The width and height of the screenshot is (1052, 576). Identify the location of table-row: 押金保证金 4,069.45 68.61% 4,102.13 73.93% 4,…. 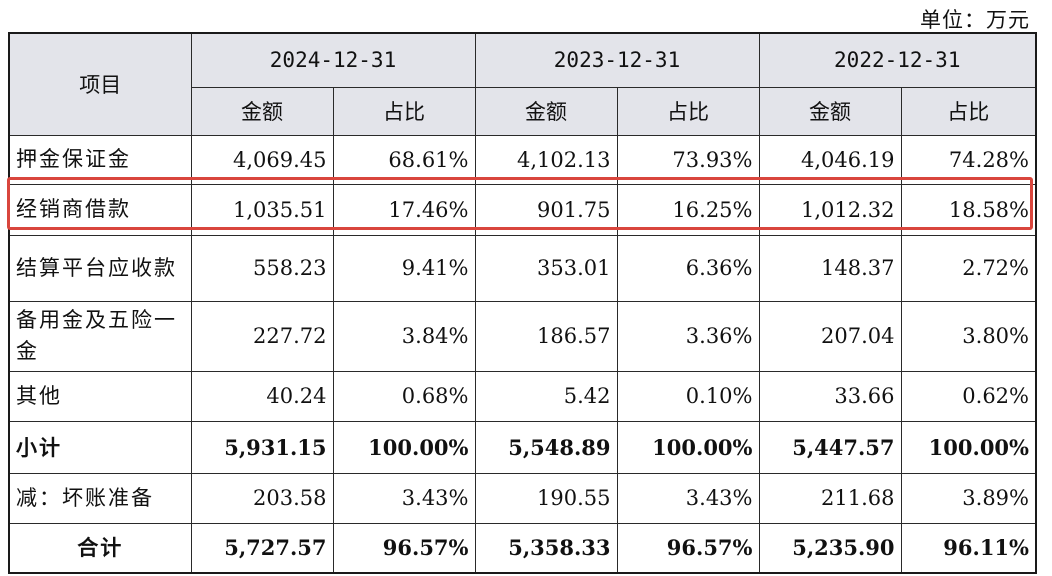
(522, 159).